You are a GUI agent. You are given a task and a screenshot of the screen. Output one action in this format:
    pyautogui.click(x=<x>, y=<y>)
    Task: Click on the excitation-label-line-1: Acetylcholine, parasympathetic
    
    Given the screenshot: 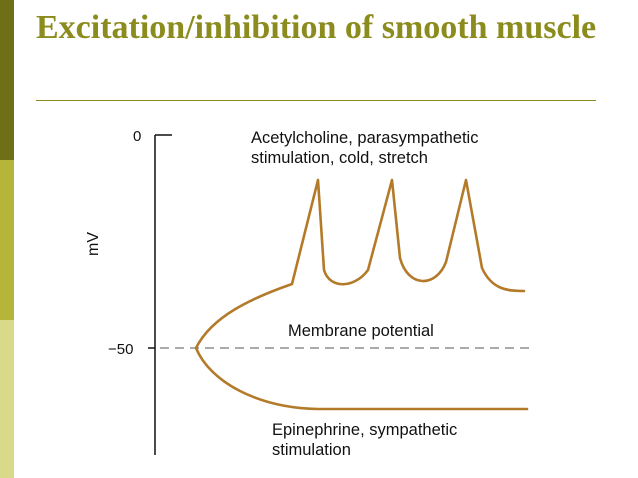 What is the action you would take?
    pyautogui.click(x=364, y=138)
    